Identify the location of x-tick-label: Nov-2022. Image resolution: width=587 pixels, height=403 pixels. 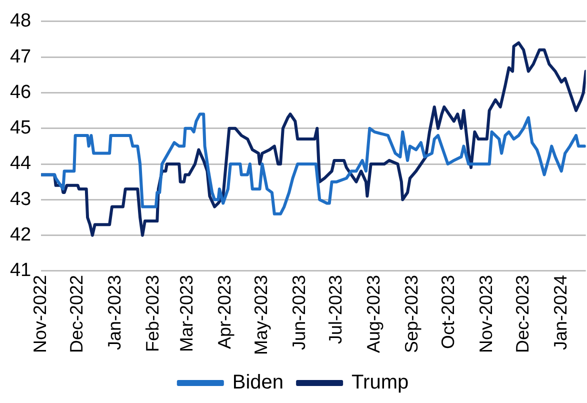
(40, 314).